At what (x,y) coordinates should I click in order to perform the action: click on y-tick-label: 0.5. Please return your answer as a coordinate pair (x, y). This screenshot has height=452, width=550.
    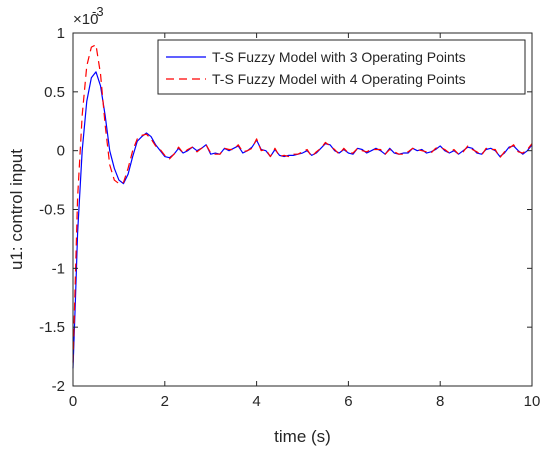
    Looking at the image, I should click on (54, 92).